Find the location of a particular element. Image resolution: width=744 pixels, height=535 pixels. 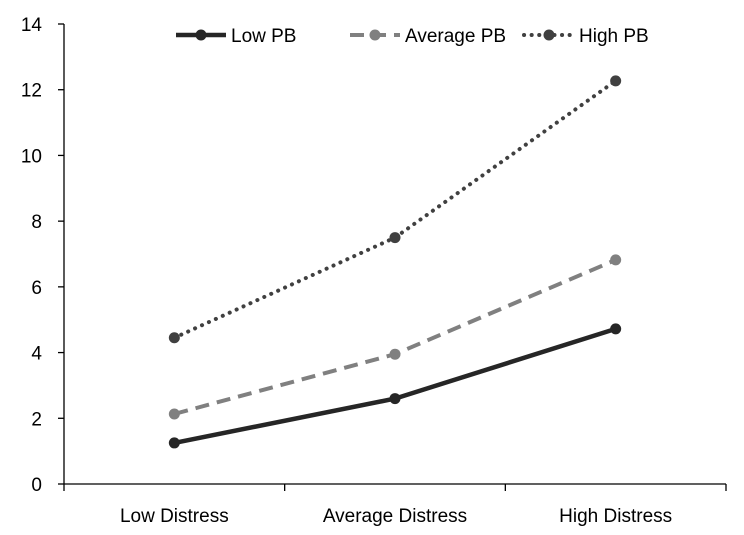

x-tick-label: High Distress is located at coordinates (615, 516).